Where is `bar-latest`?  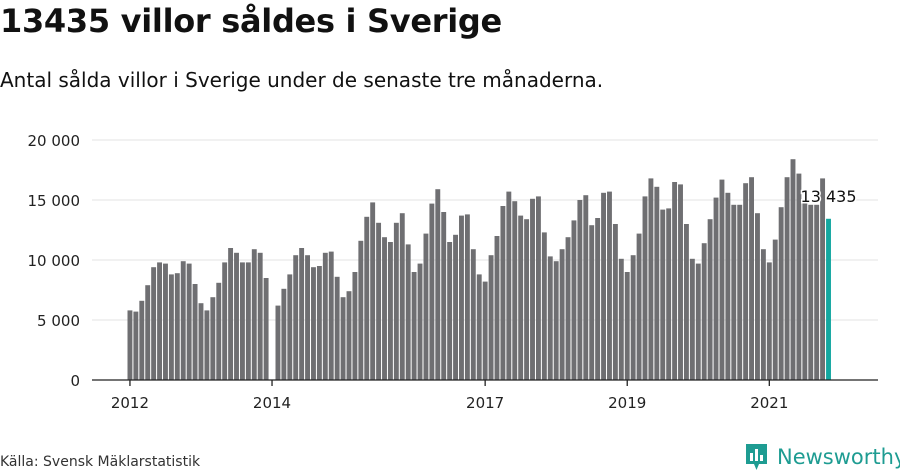
bar-latest is located at coordinates (828, 299).